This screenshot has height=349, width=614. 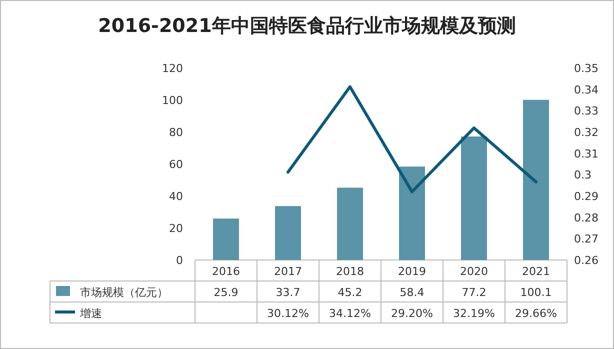 I want to click on y2-tick-label: 0.27, so click(x=586, y=239).